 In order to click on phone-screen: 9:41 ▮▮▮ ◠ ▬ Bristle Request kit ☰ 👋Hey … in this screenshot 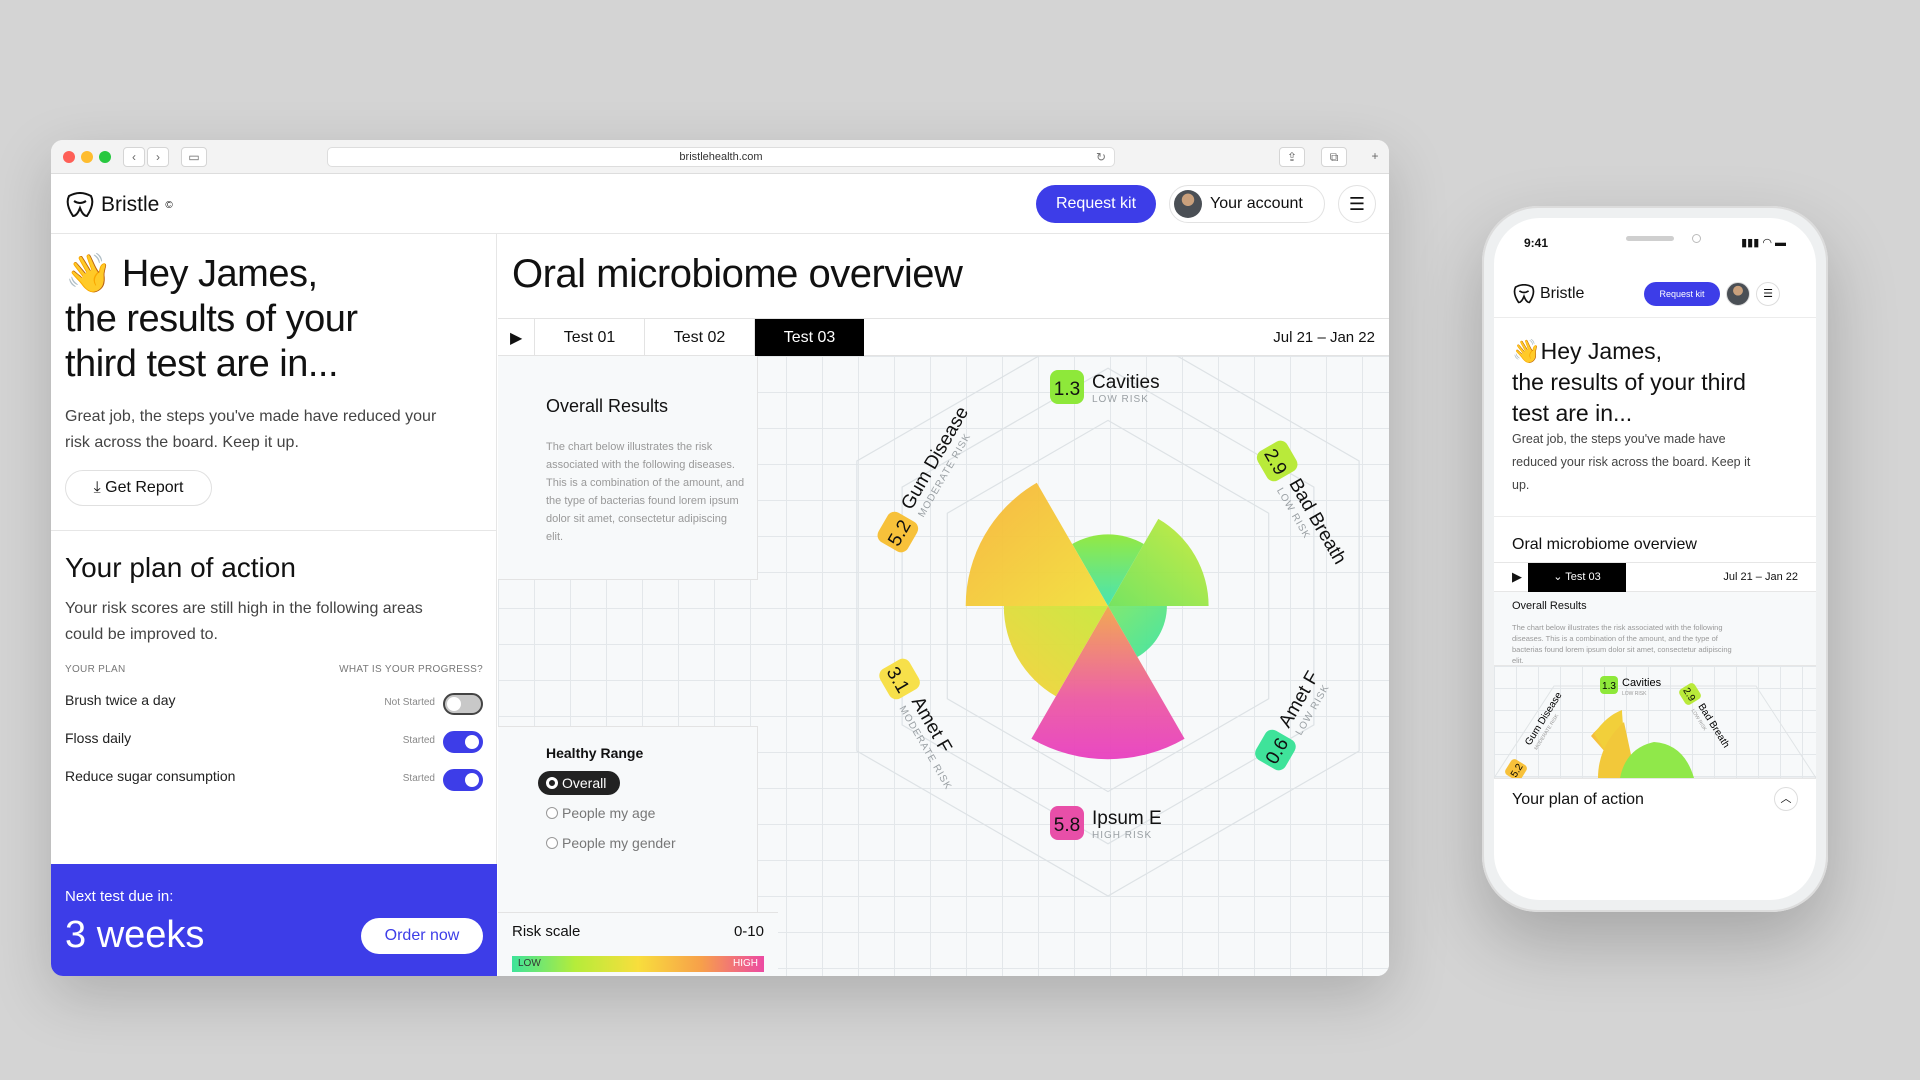, I will do `click(1655, 559)`.